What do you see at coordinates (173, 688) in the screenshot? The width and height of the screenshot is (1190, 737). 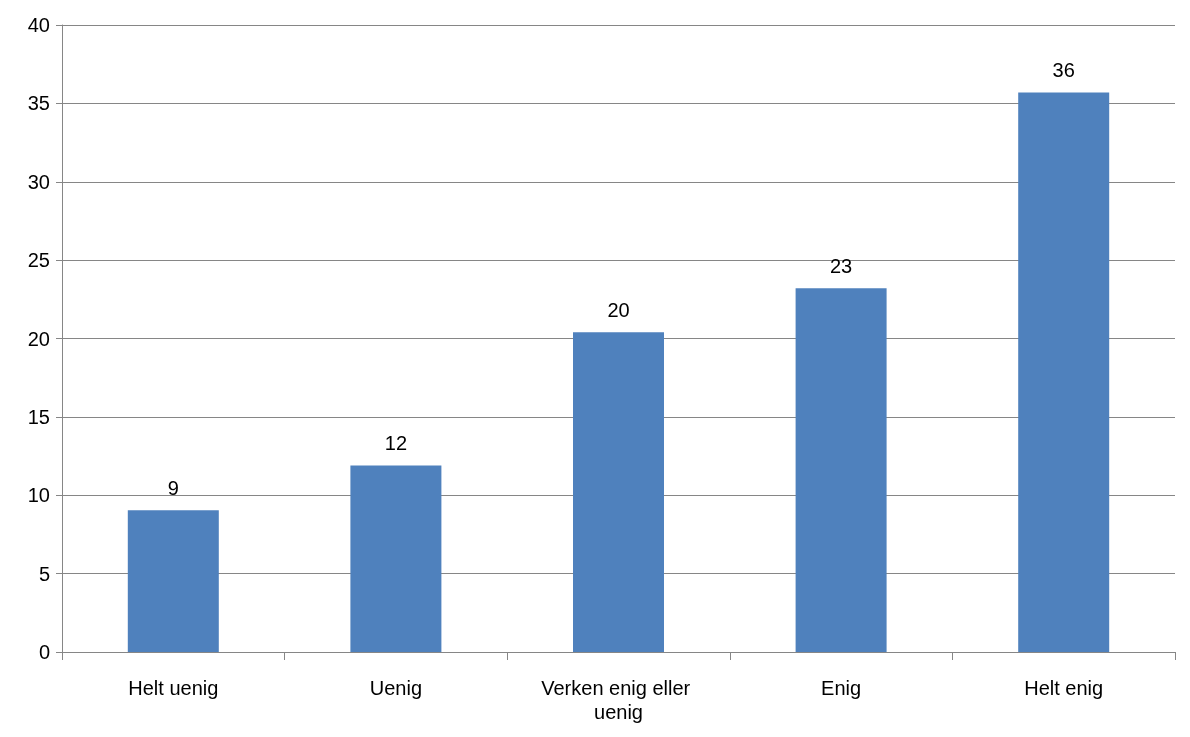 I see `x-tick-label: Helt uenig` at bounding box center [173, 688].